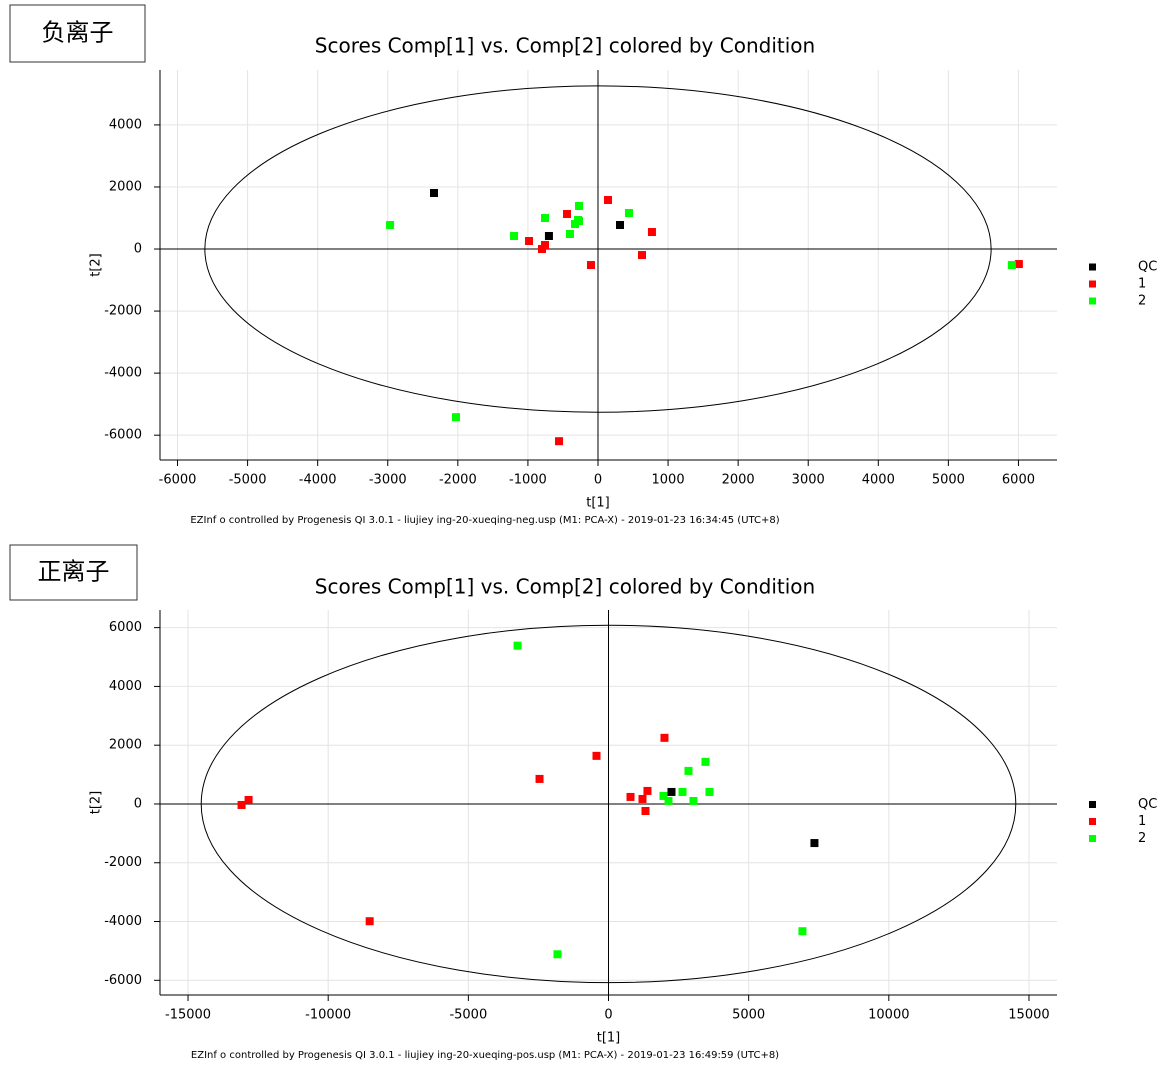 The width and height of the screenshot is (1163, 1068). What do you see at coordinates (458, 480) in the screenshot?
I see `x-tick-label: -2000` at bounding box center [458, 480].